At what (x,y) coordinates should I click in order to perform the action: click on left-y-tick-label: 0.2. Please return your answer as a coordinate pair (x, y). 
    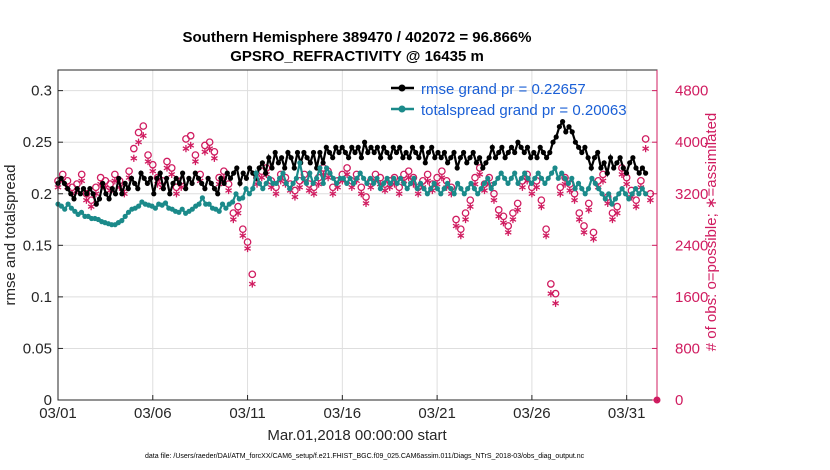
    Looking at the image, I should click on (41, 194).